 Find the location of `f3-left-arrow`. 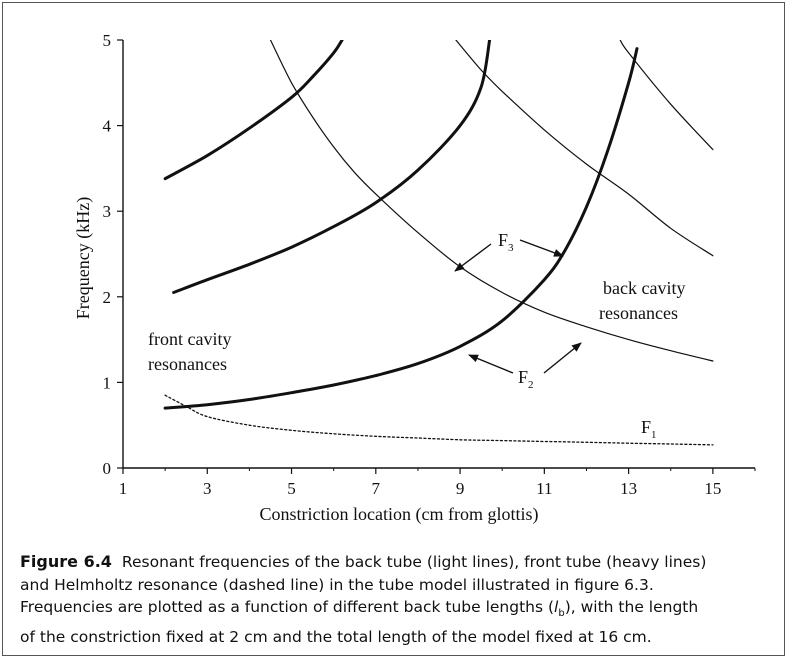

f3-left-arrow is located at coordinates (473, 257).